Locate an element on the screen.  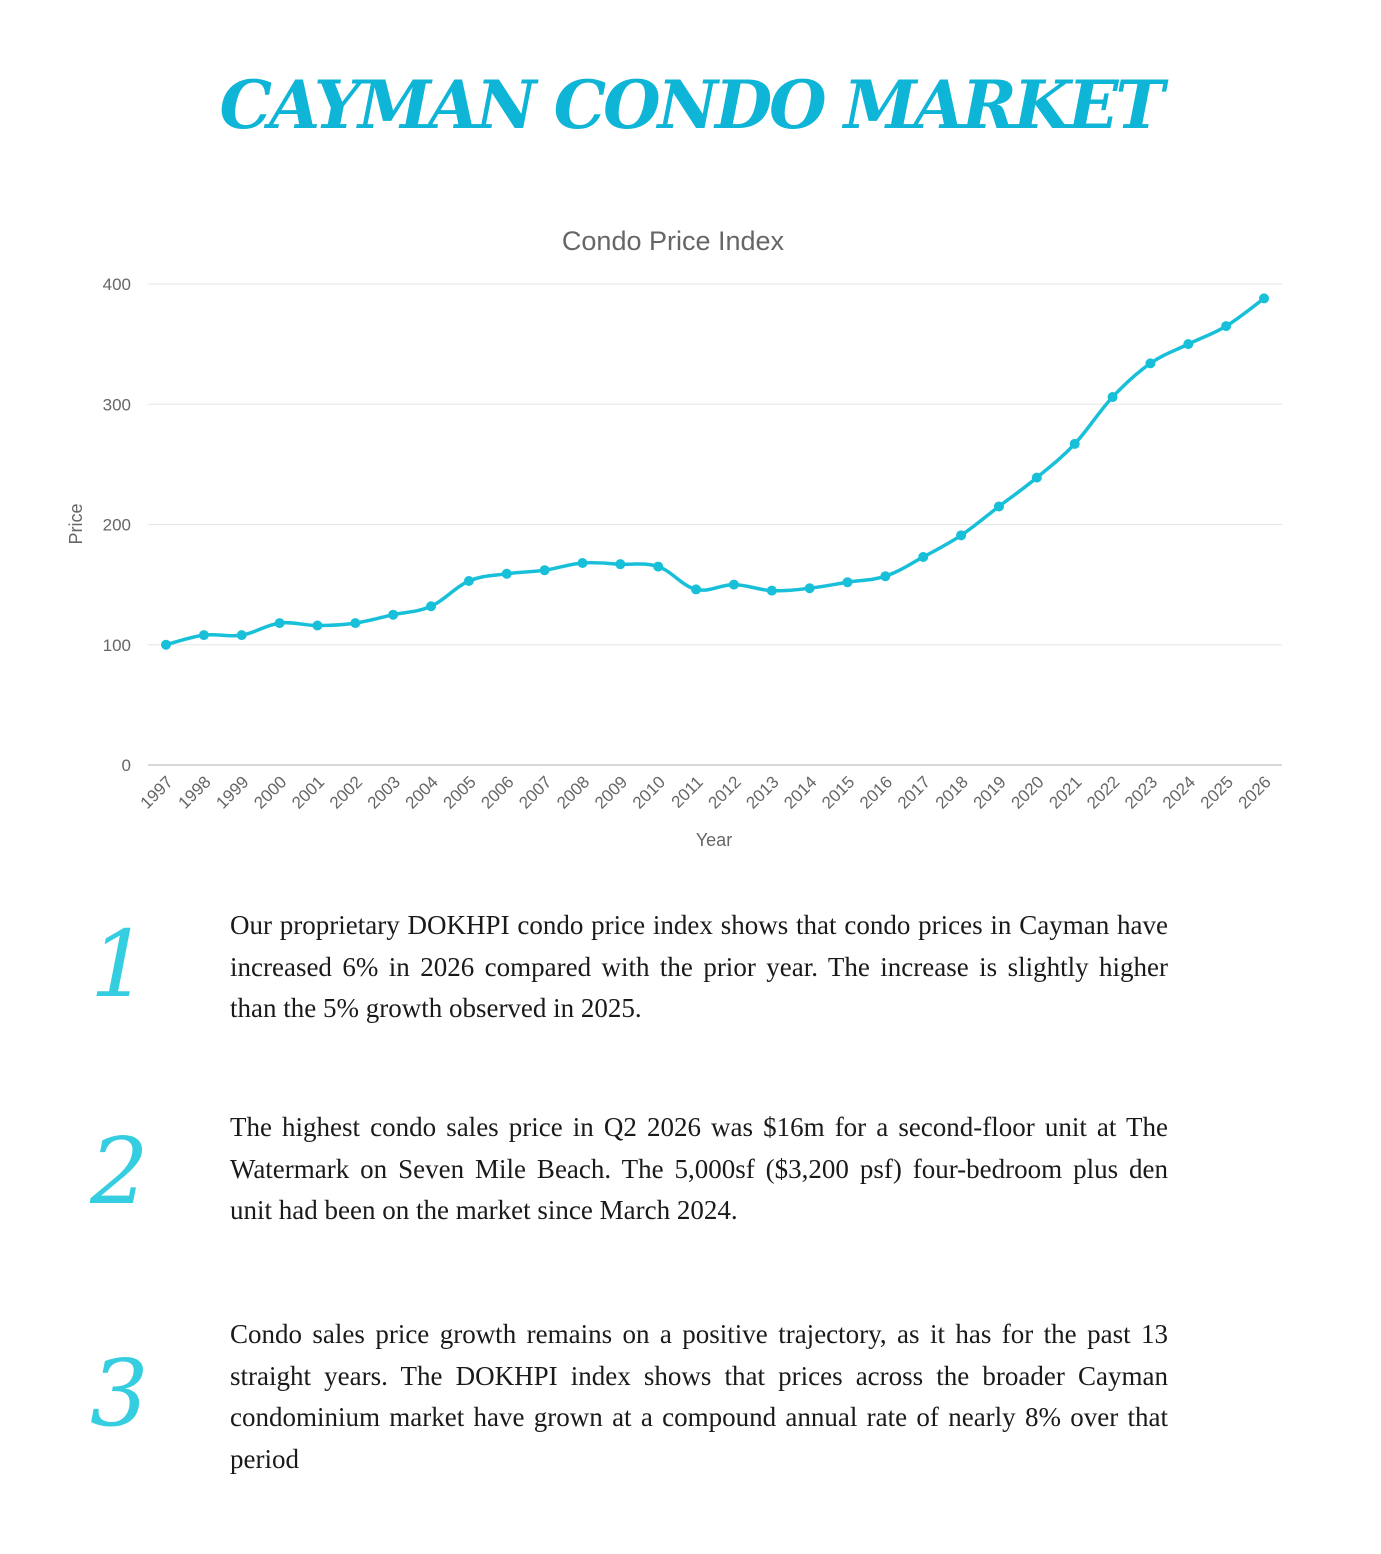
x-tick-label: 2008 is located at coordinates (573, 792).